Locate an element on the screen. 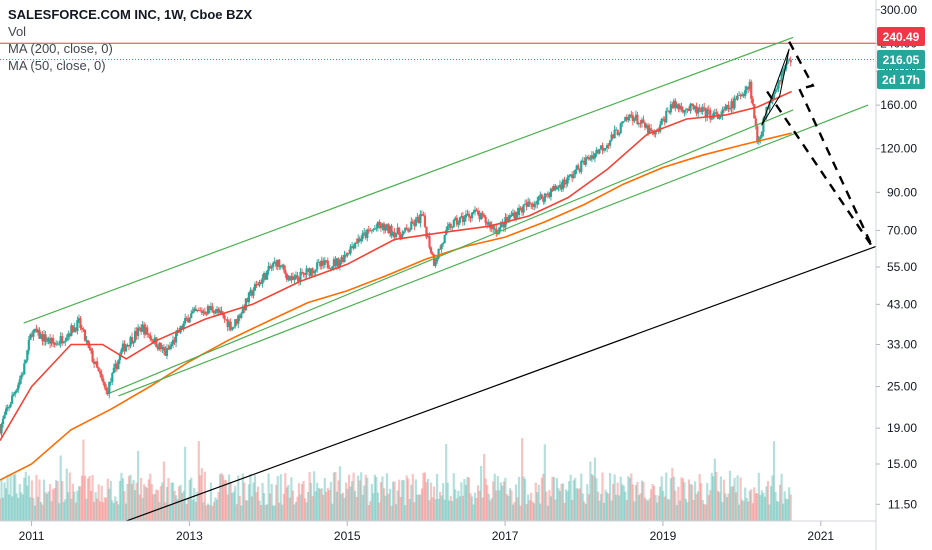 Image resolution: width=932 pixels, height=550 pixels. volume-indicator-label: Vol is located at coordinates (17, 31).